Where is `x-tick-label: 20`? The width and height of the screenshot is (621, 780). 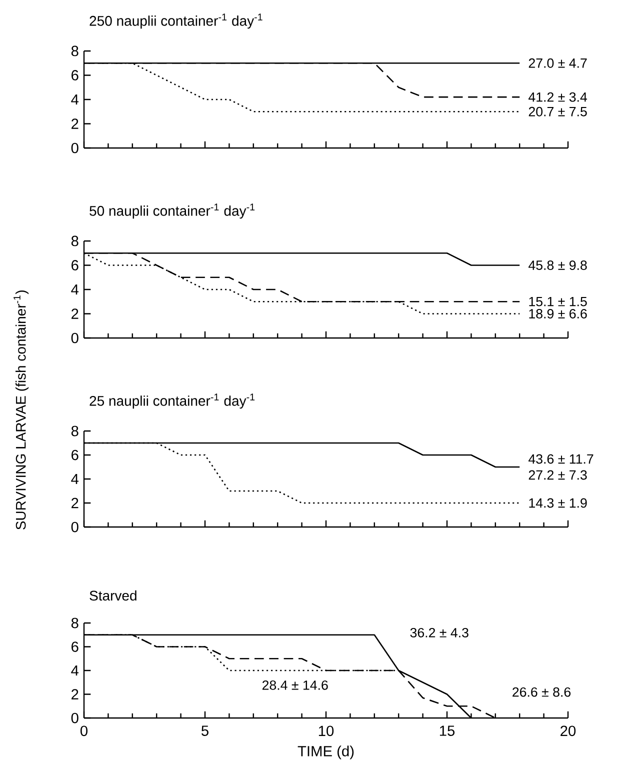
x-tick-label: 20 is located at coordinates (568, 731).